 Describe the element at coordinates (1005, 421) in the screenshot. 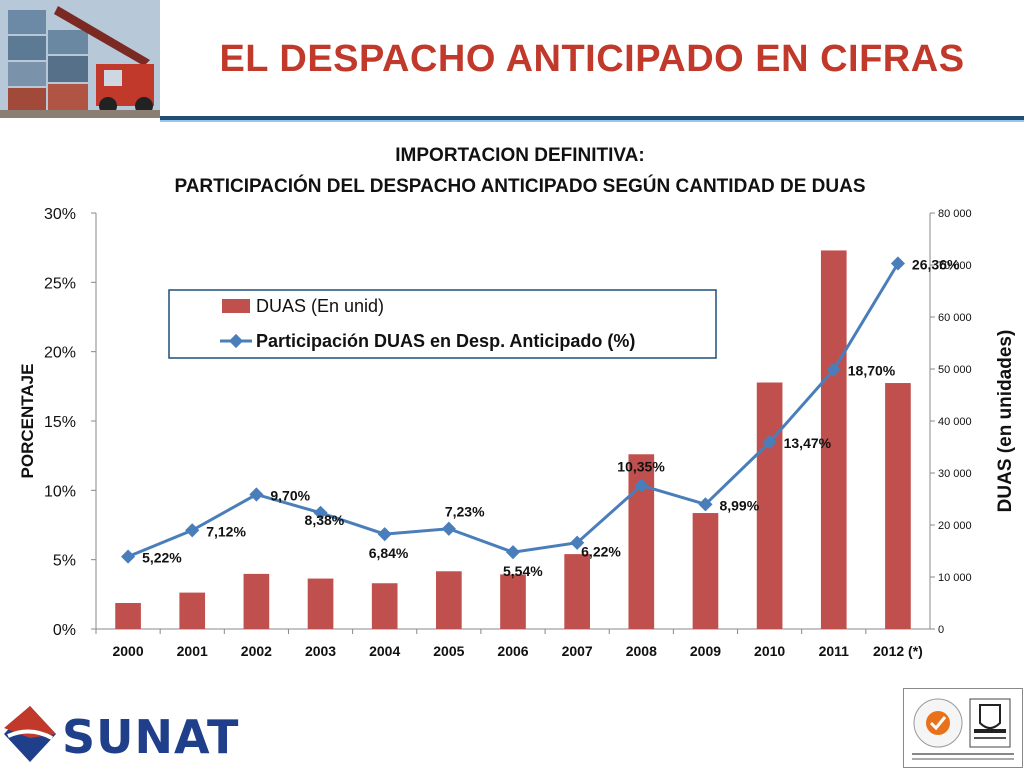

I see `right-axis-title: DUAS (en unidades)` at that location.